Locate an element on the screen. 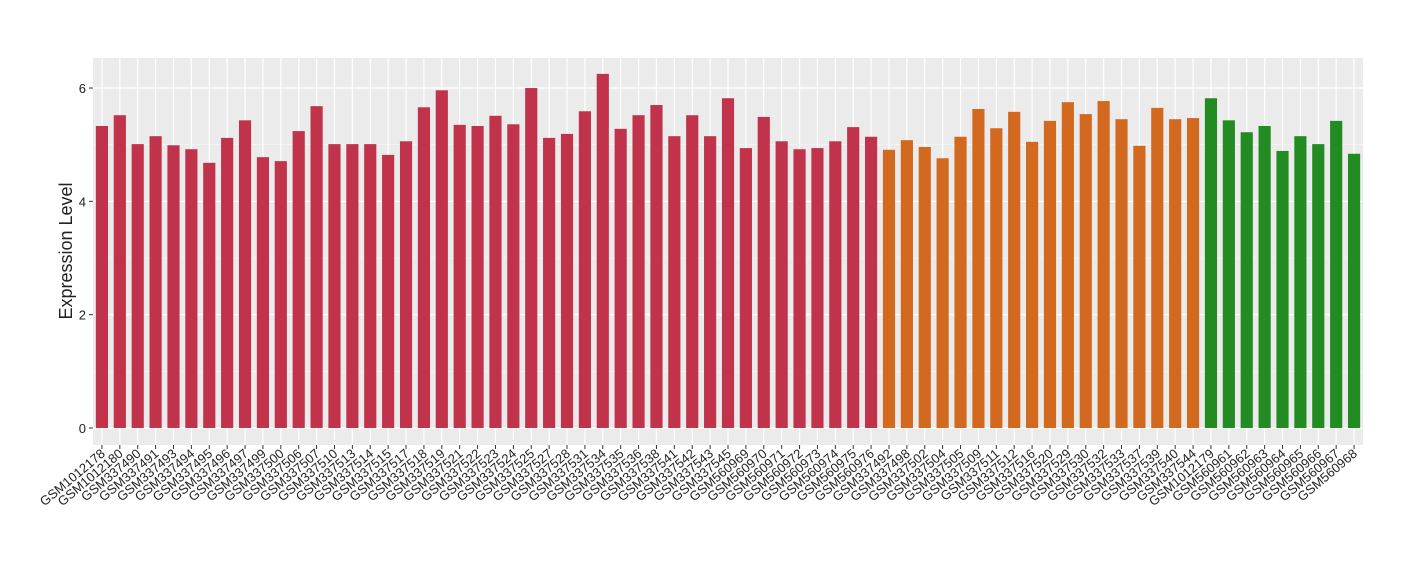  y-tick-label: 0 is located at coordinates (82, 428).